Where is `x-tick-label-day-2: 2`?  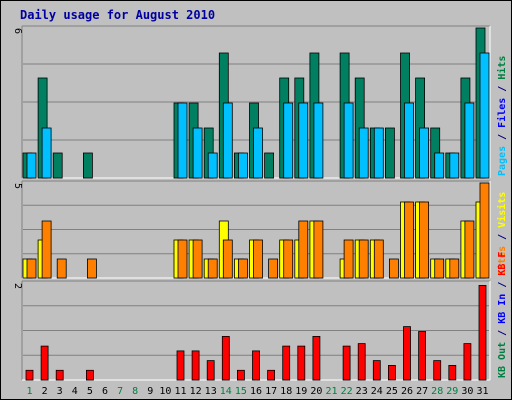 x-tick-label-day-2: 2 is located at coordinates (45, 391).